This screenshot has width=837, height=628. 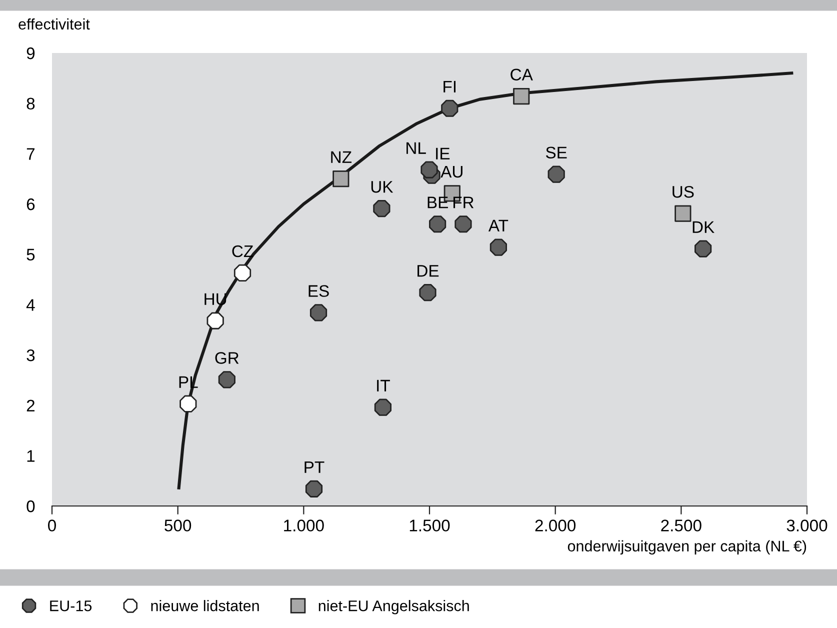 I want to click on y-tick-label: 2, so click(x=30, y=406).